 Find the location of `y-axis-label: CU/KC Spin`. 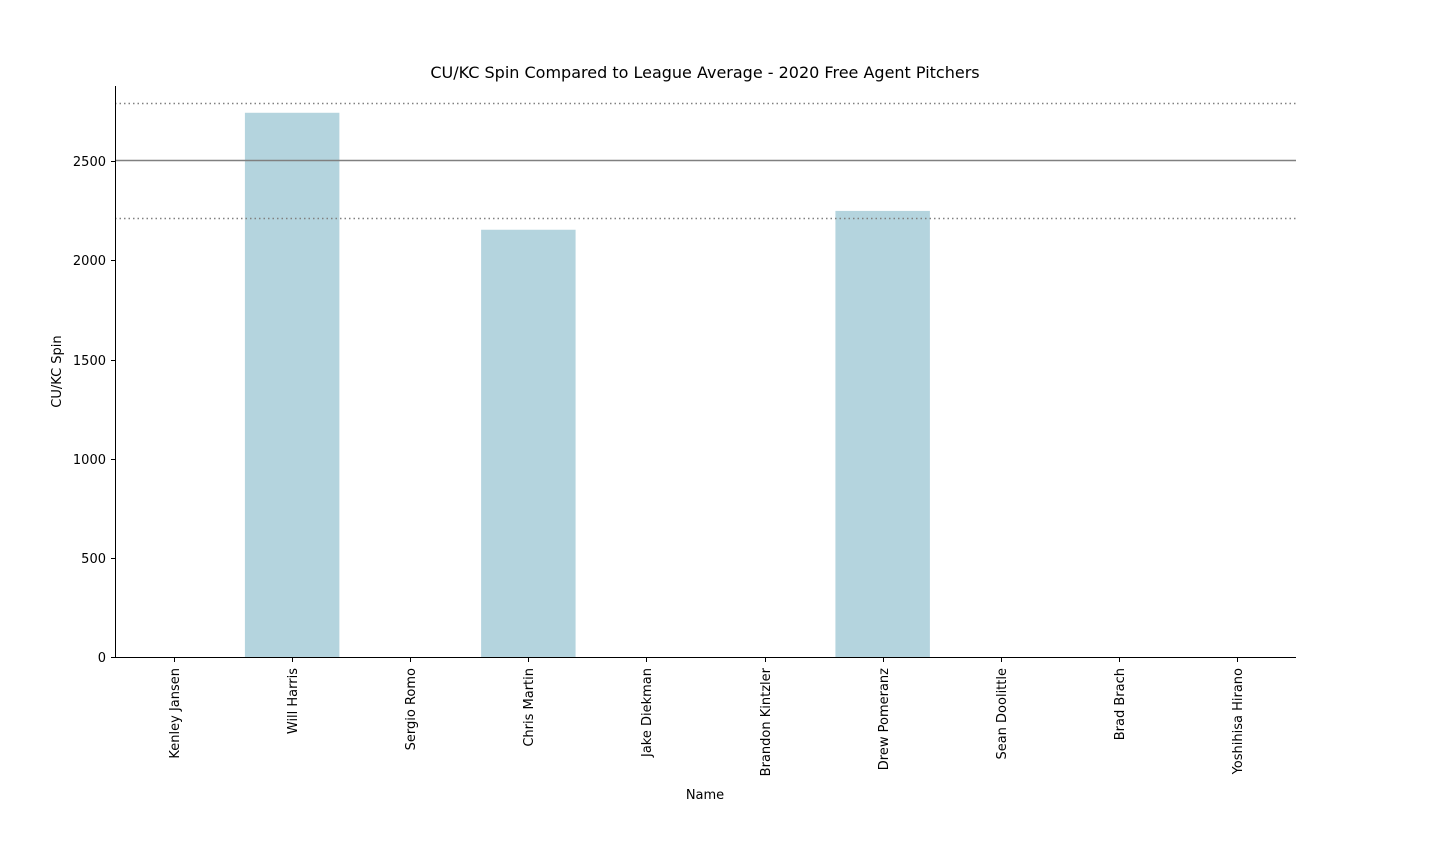

y-axis-label: CU/KC Spin is located at coordinates (57, 371).